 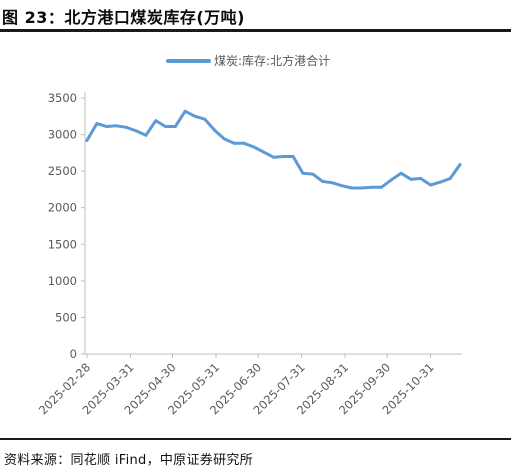 What do you see at coordinates (255, 16) in the screenshot?
I see `figure-header: 图 23：北方港口煤炭库存(万吨)` at bounding box center [255, 16].